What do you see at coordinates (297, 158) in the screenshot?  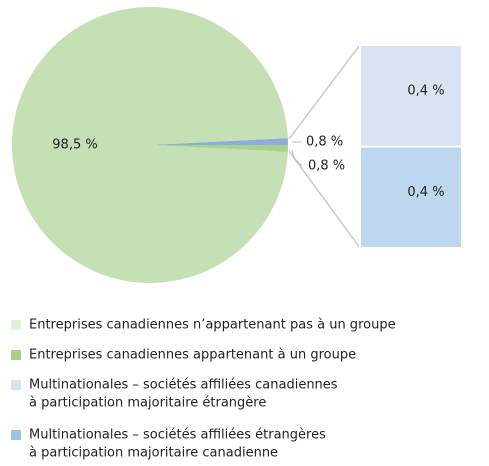 I see `leader-line` at bounding box center [297, 158].